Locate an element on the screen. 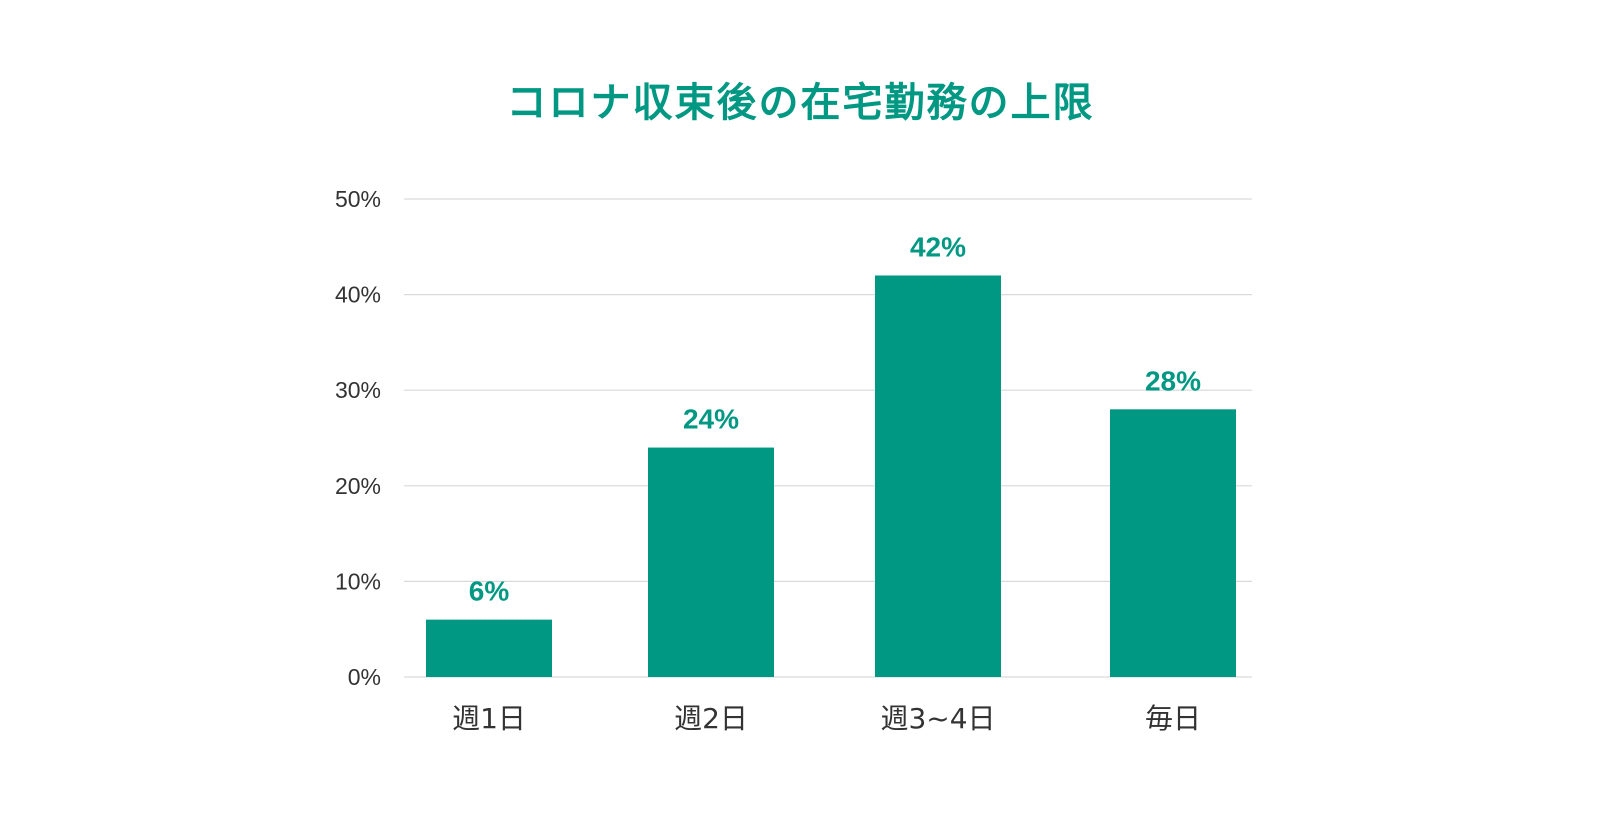  y-tick-label: 40% is located at coordinates (358, 295).